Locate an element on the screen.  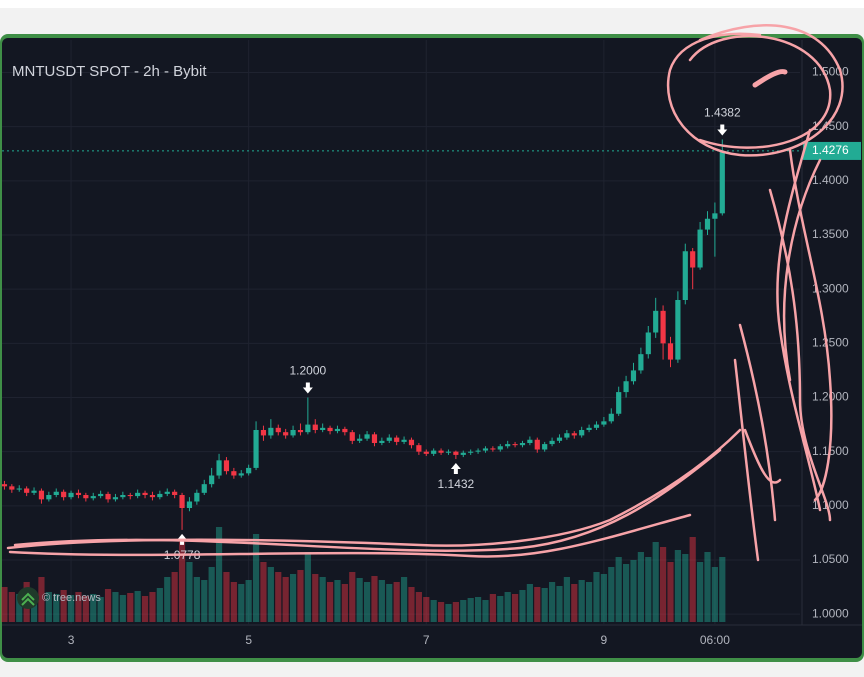
x-tick-label: 06:00 is located at coordinates (715, 640).